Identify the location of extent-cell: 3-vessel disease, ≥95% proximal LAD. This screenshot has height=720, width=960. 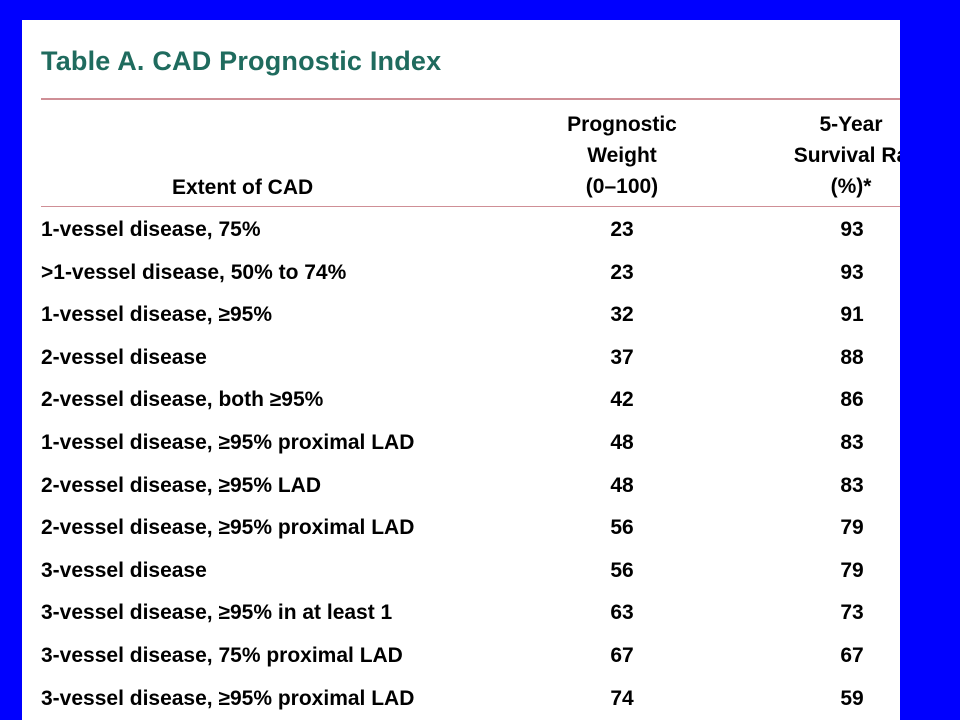
(228, 698).